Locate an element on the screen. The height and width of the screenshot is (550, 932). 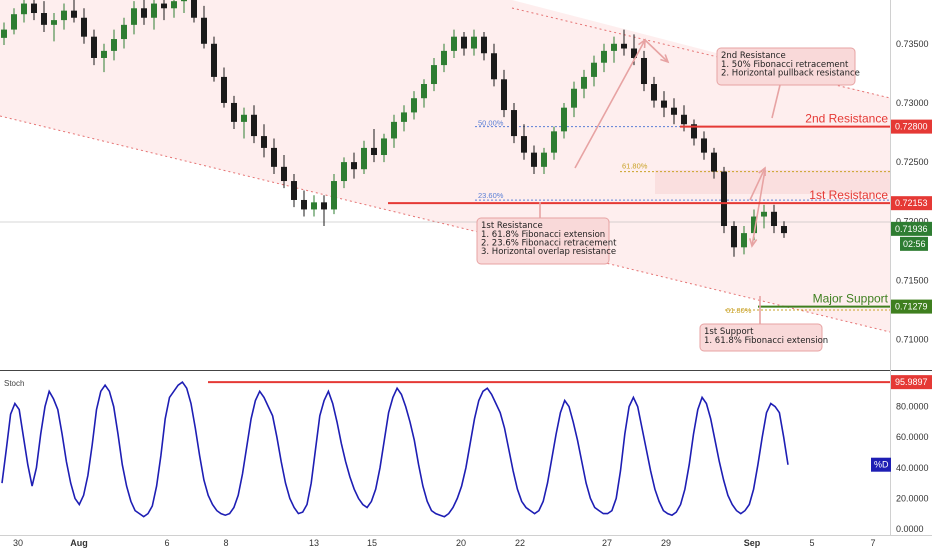
time-tick-label: Sep is located at coordinates (752, 543).